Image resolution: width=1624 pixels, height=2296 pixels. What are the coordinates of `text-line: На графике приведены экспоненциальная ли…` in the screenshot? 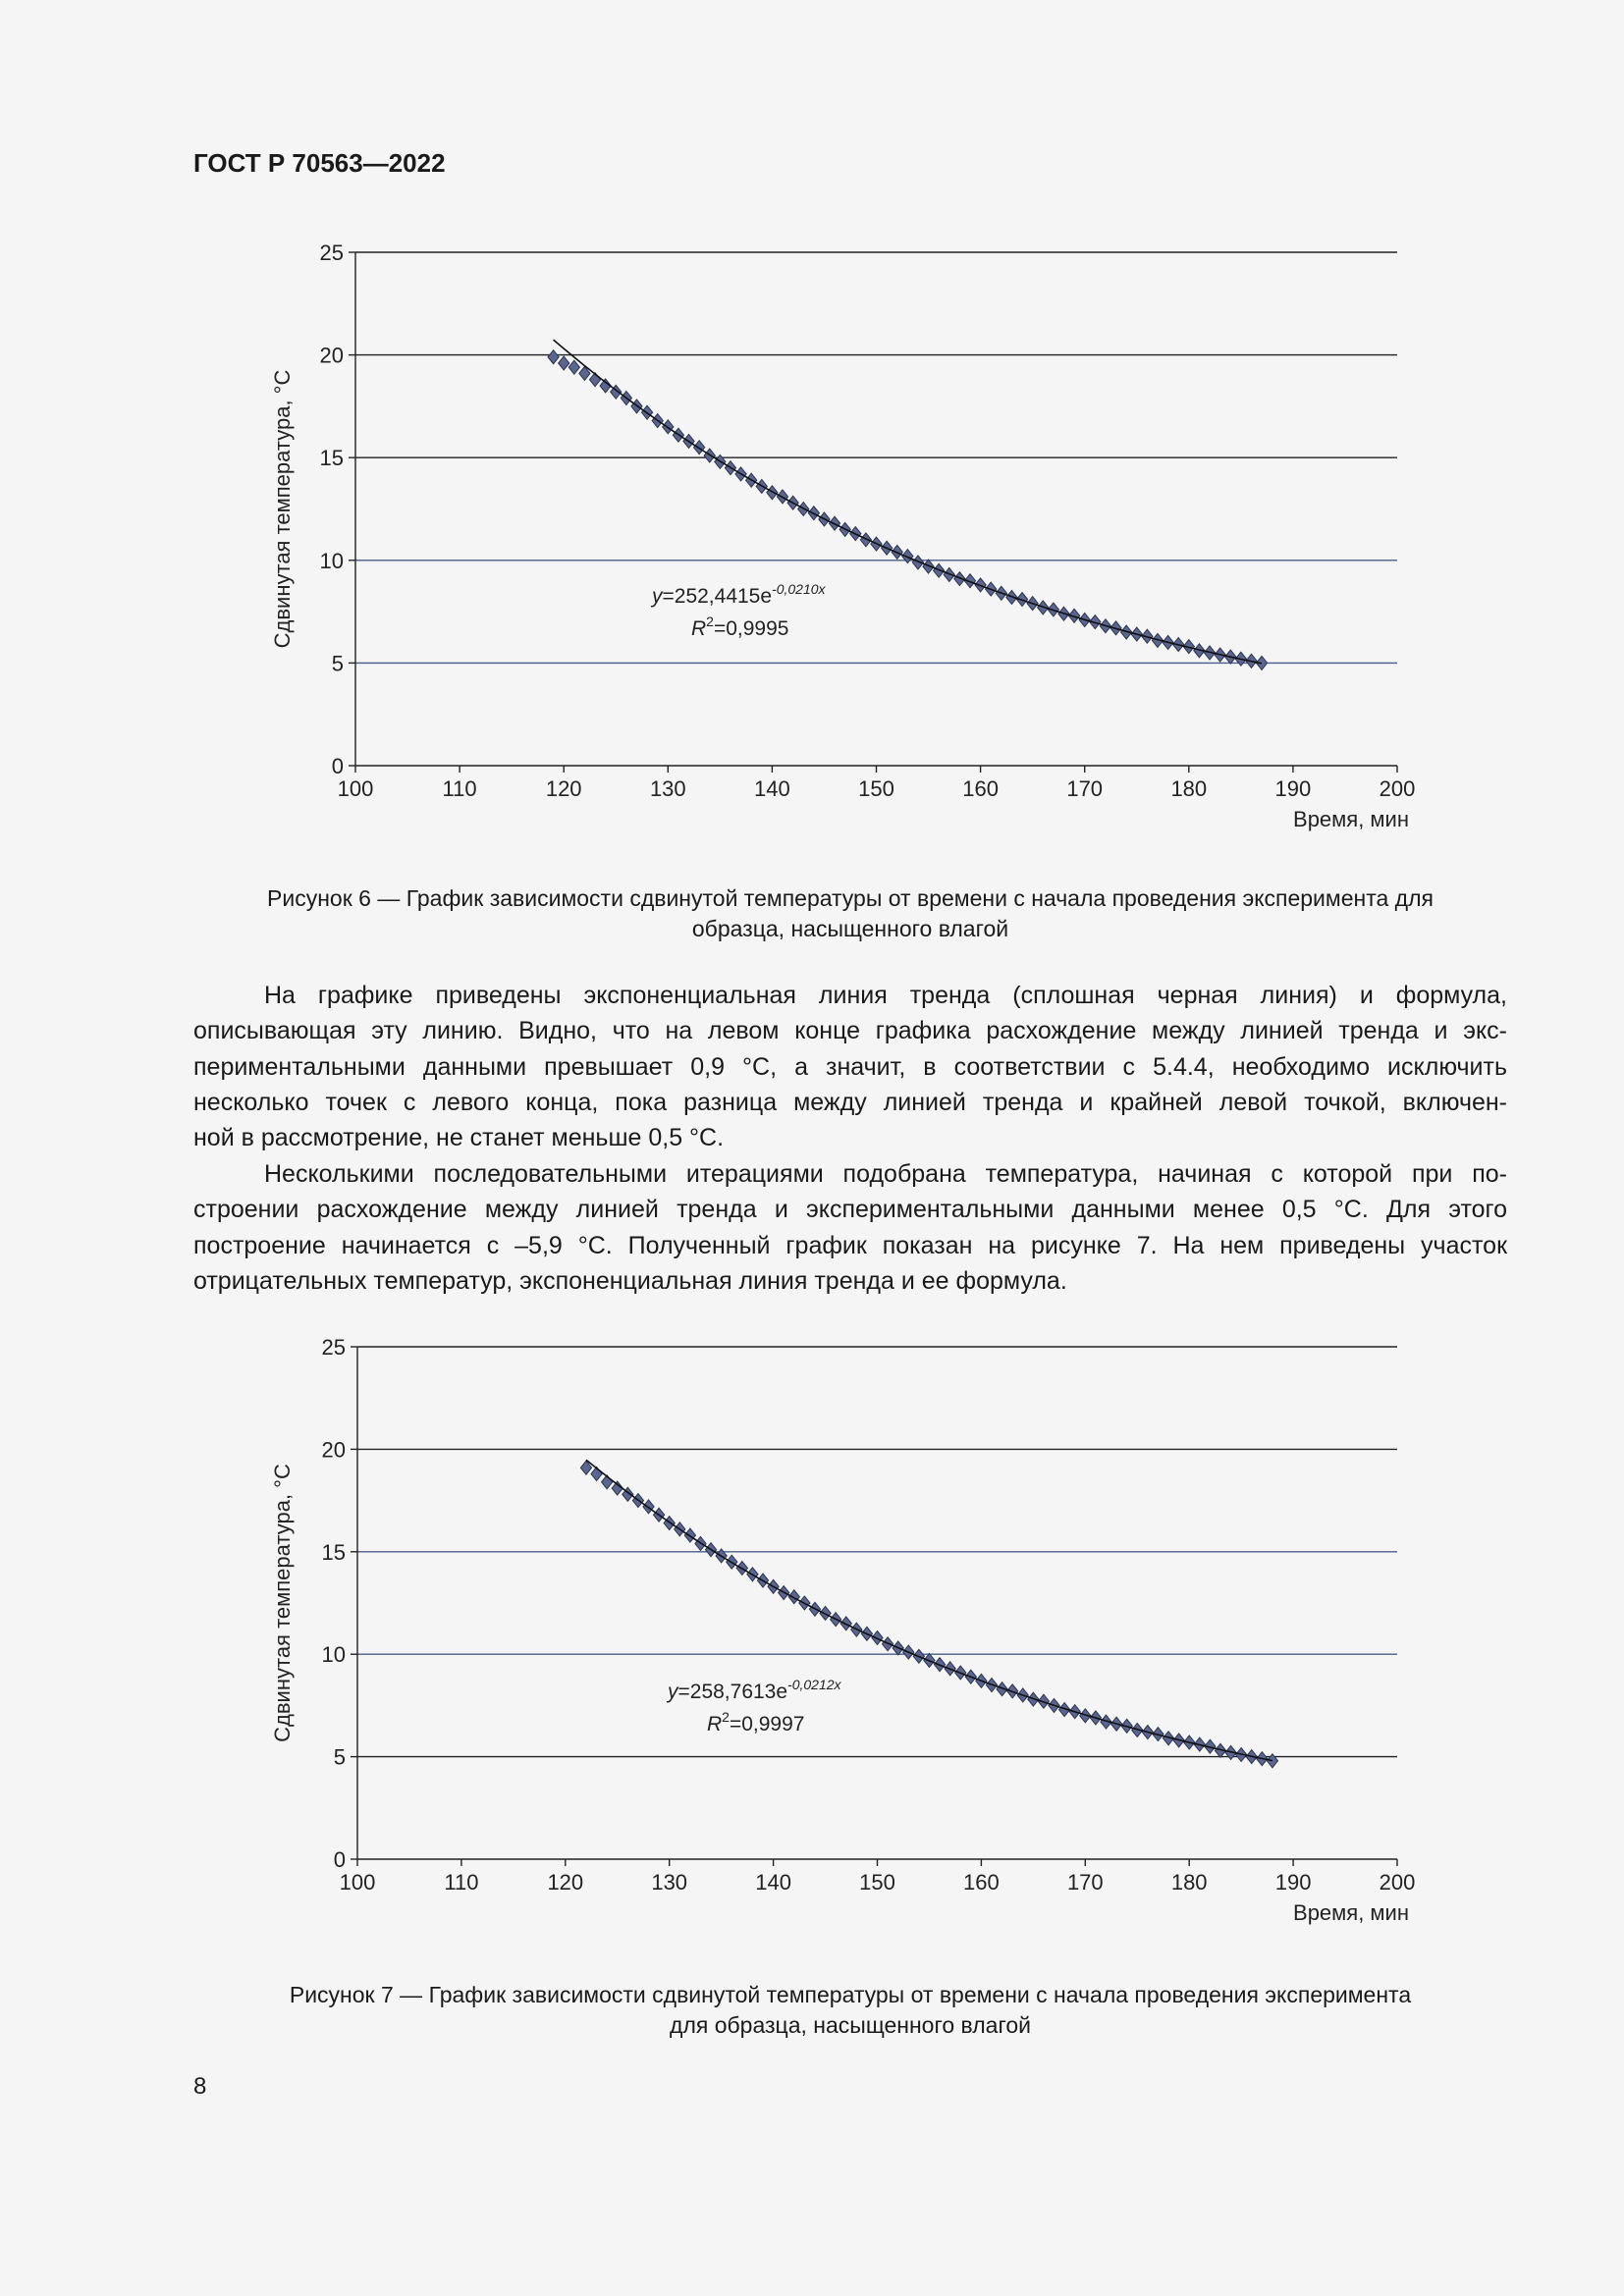 It's located at (885, 996).